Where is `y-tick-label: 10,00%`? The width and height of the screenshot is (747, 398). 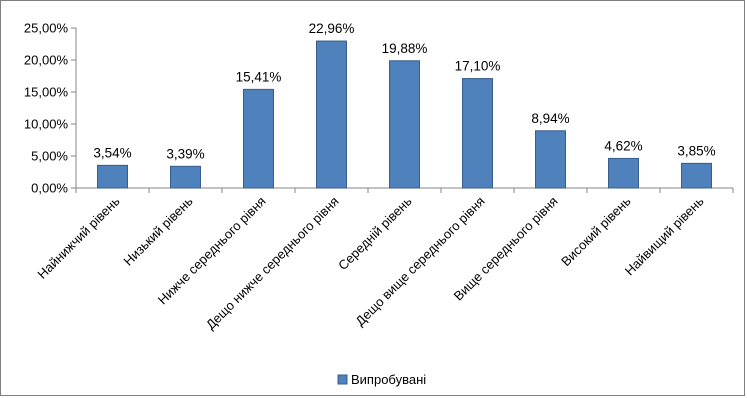 y-tick-label: 10,00% is located at coordinates (46, 124).